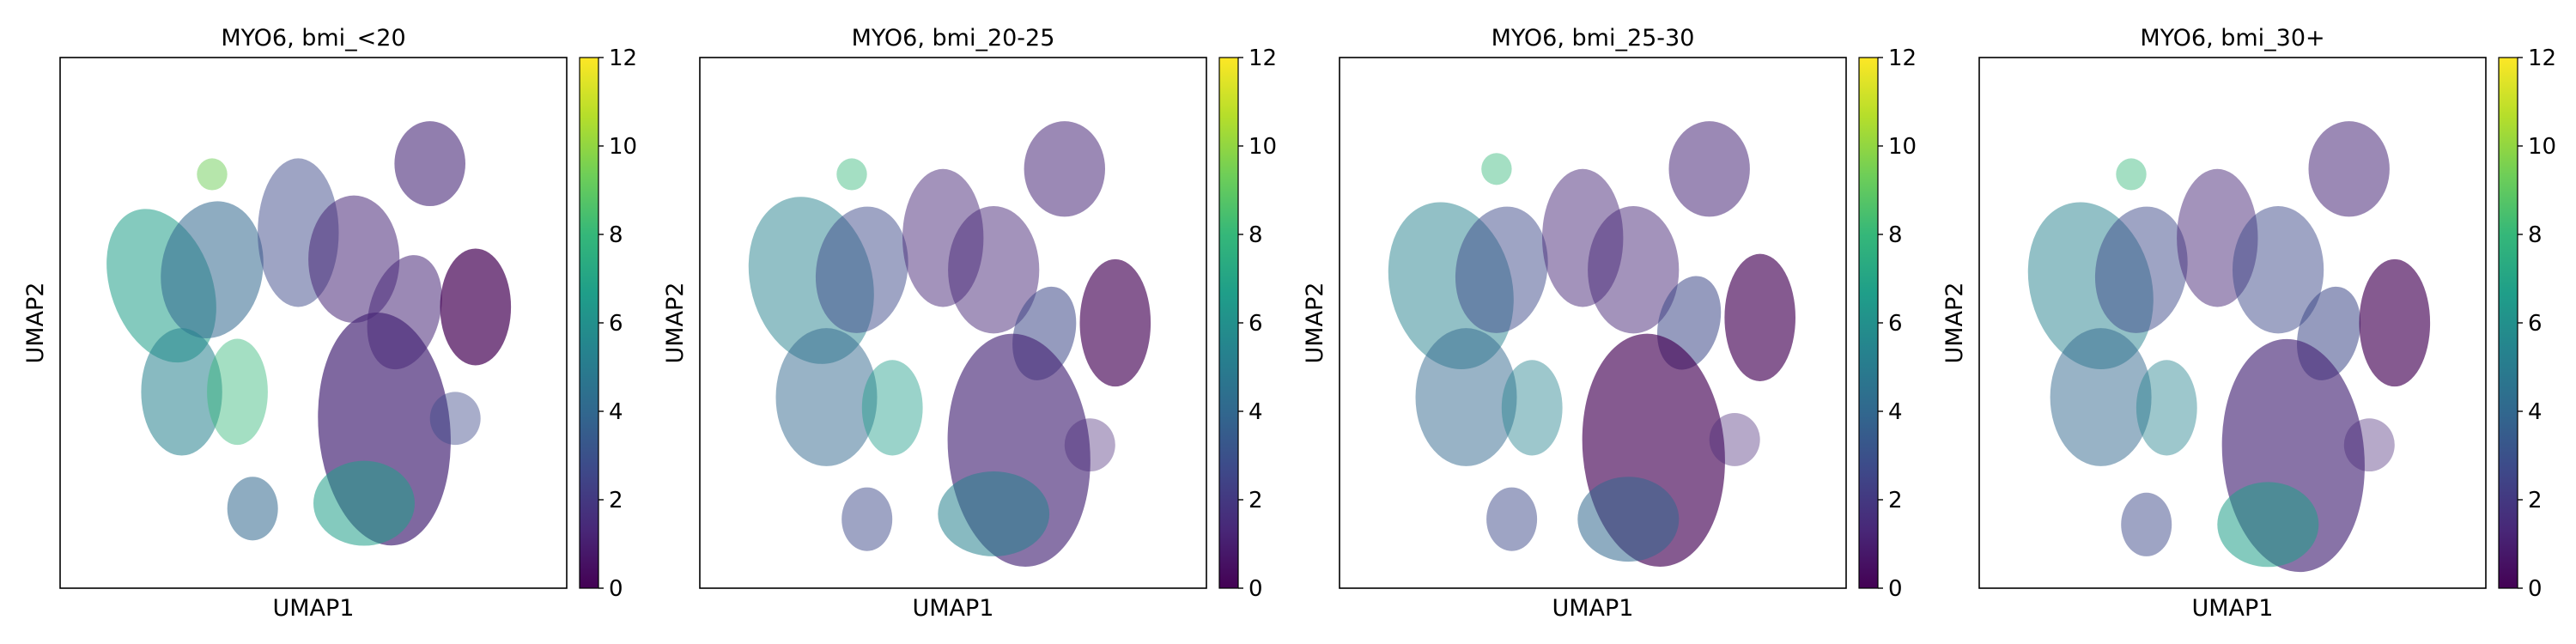 This screenshot has width=2576, height=644. I want to click on panel-title: MYO6, bmi_<20, so click(313, 38).